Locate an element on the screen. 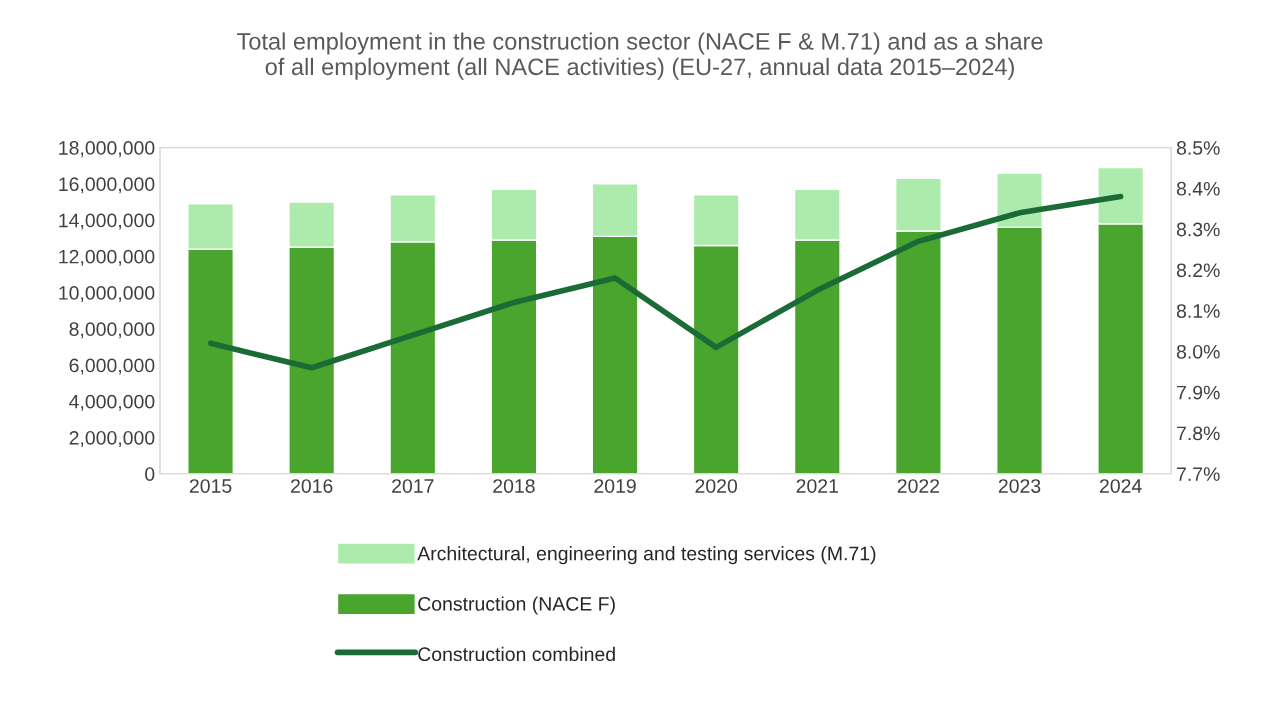  x-tick-label: 2024 is located at coordinates (1120, 486).